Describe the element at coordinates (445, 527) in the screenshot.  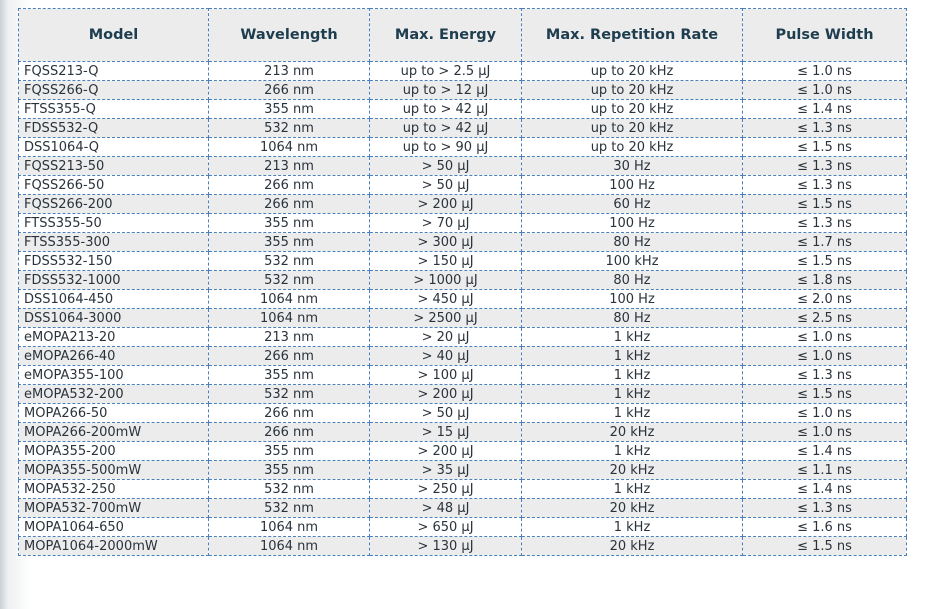
I see `cell-max-energy: > 650 µJ` at that location.